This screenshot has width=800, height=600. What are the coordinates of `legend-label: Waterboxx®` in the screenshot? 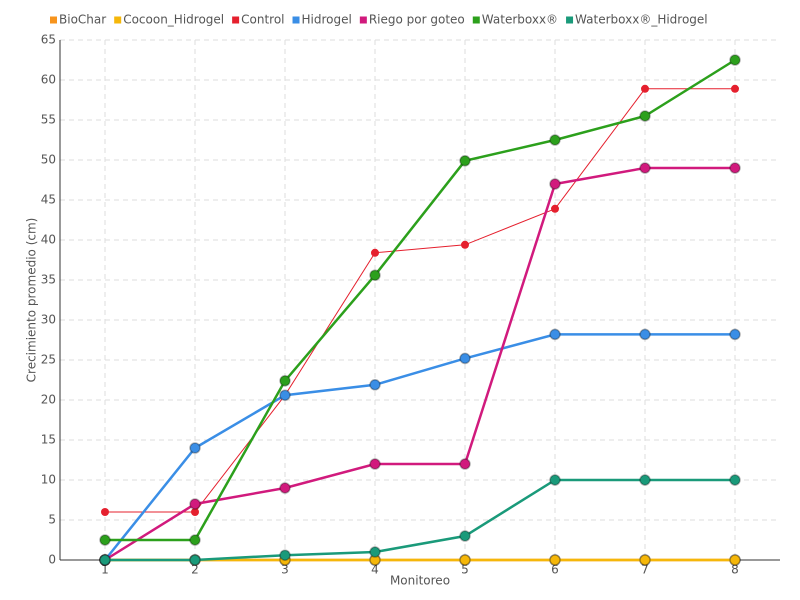 It's located at (520, 20).